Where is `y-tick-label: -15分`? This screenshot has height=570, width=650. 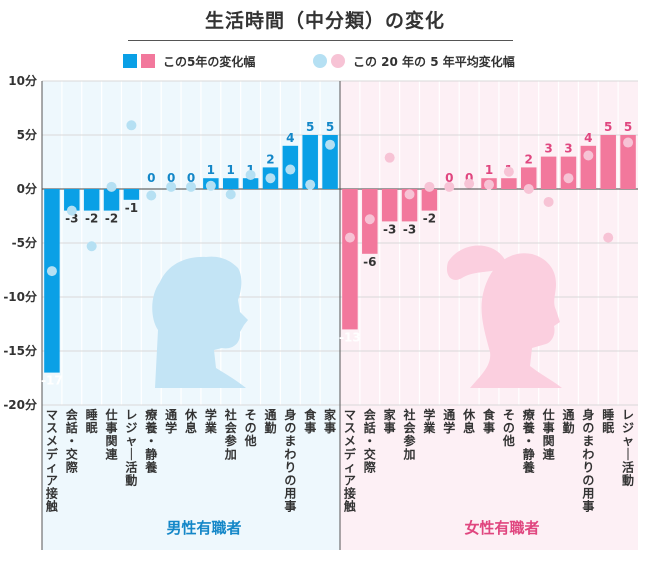
y-tick-label: -15分 is located at coordinates (20, 350).